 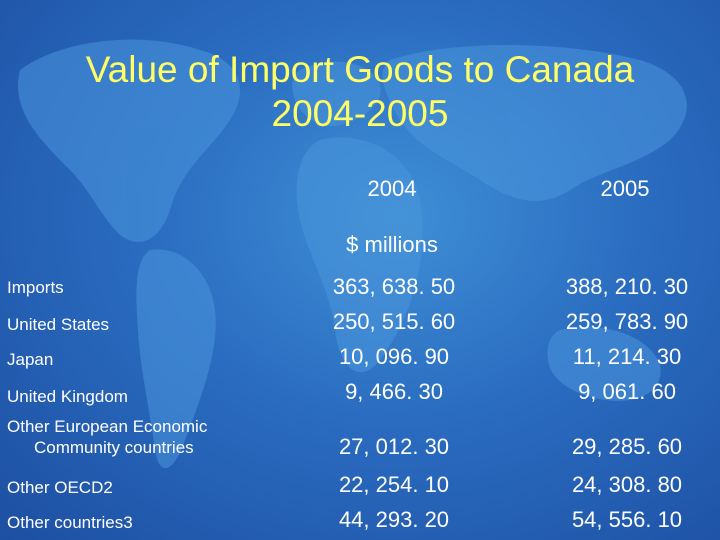 I want to click on table-row: Other OECD2 22, 254. 10 24, 308. 80, so click(x=360, y=489).